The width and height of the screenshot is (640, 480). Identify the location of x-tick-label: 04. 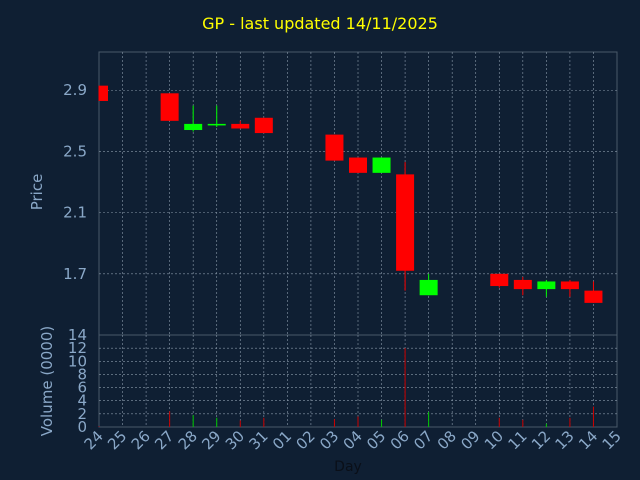
(353, 440).